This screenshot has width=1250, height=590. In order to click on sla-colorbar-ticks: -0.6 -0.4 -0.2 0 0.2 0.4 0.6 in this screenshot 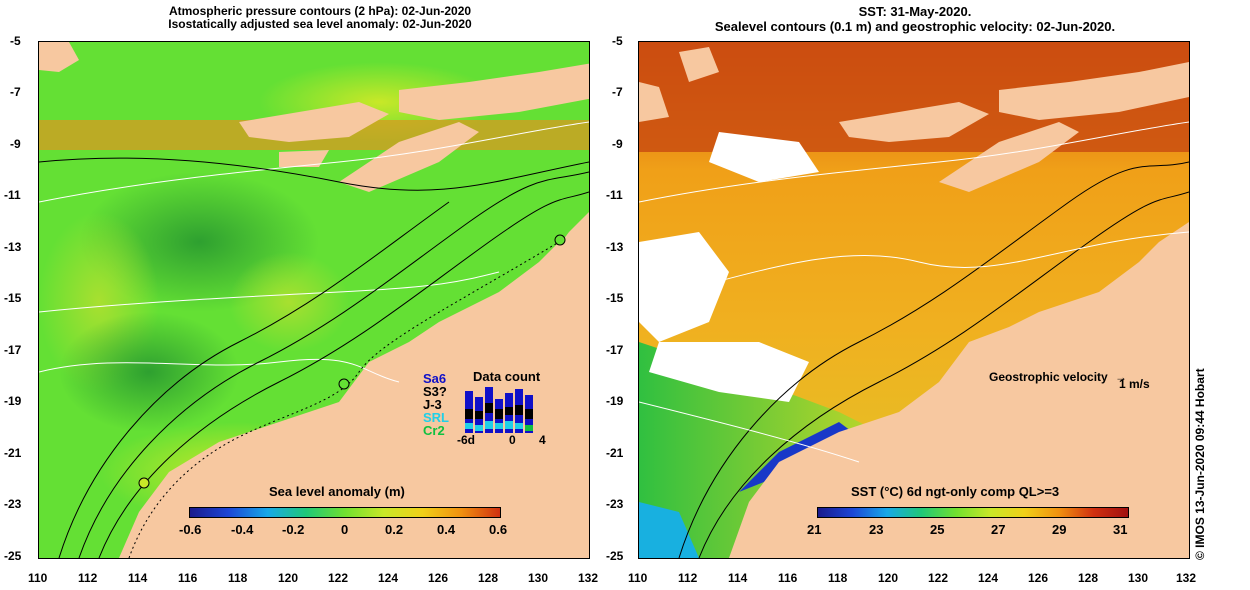, I will do `click(314, 530)`.